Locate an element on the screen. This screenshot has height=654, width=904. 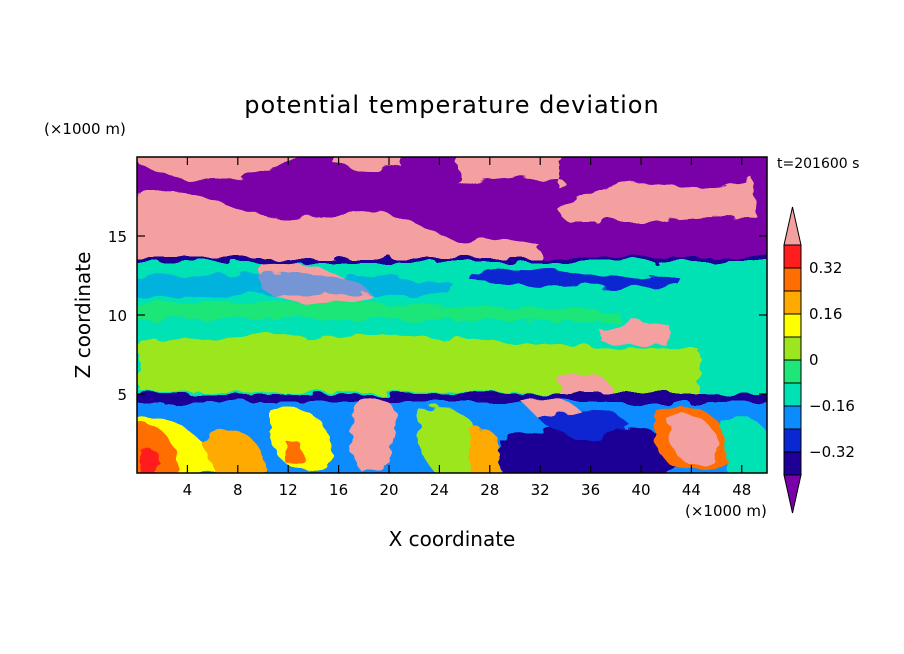
x-tick-label: 44 is located at coordinates (691, 490).